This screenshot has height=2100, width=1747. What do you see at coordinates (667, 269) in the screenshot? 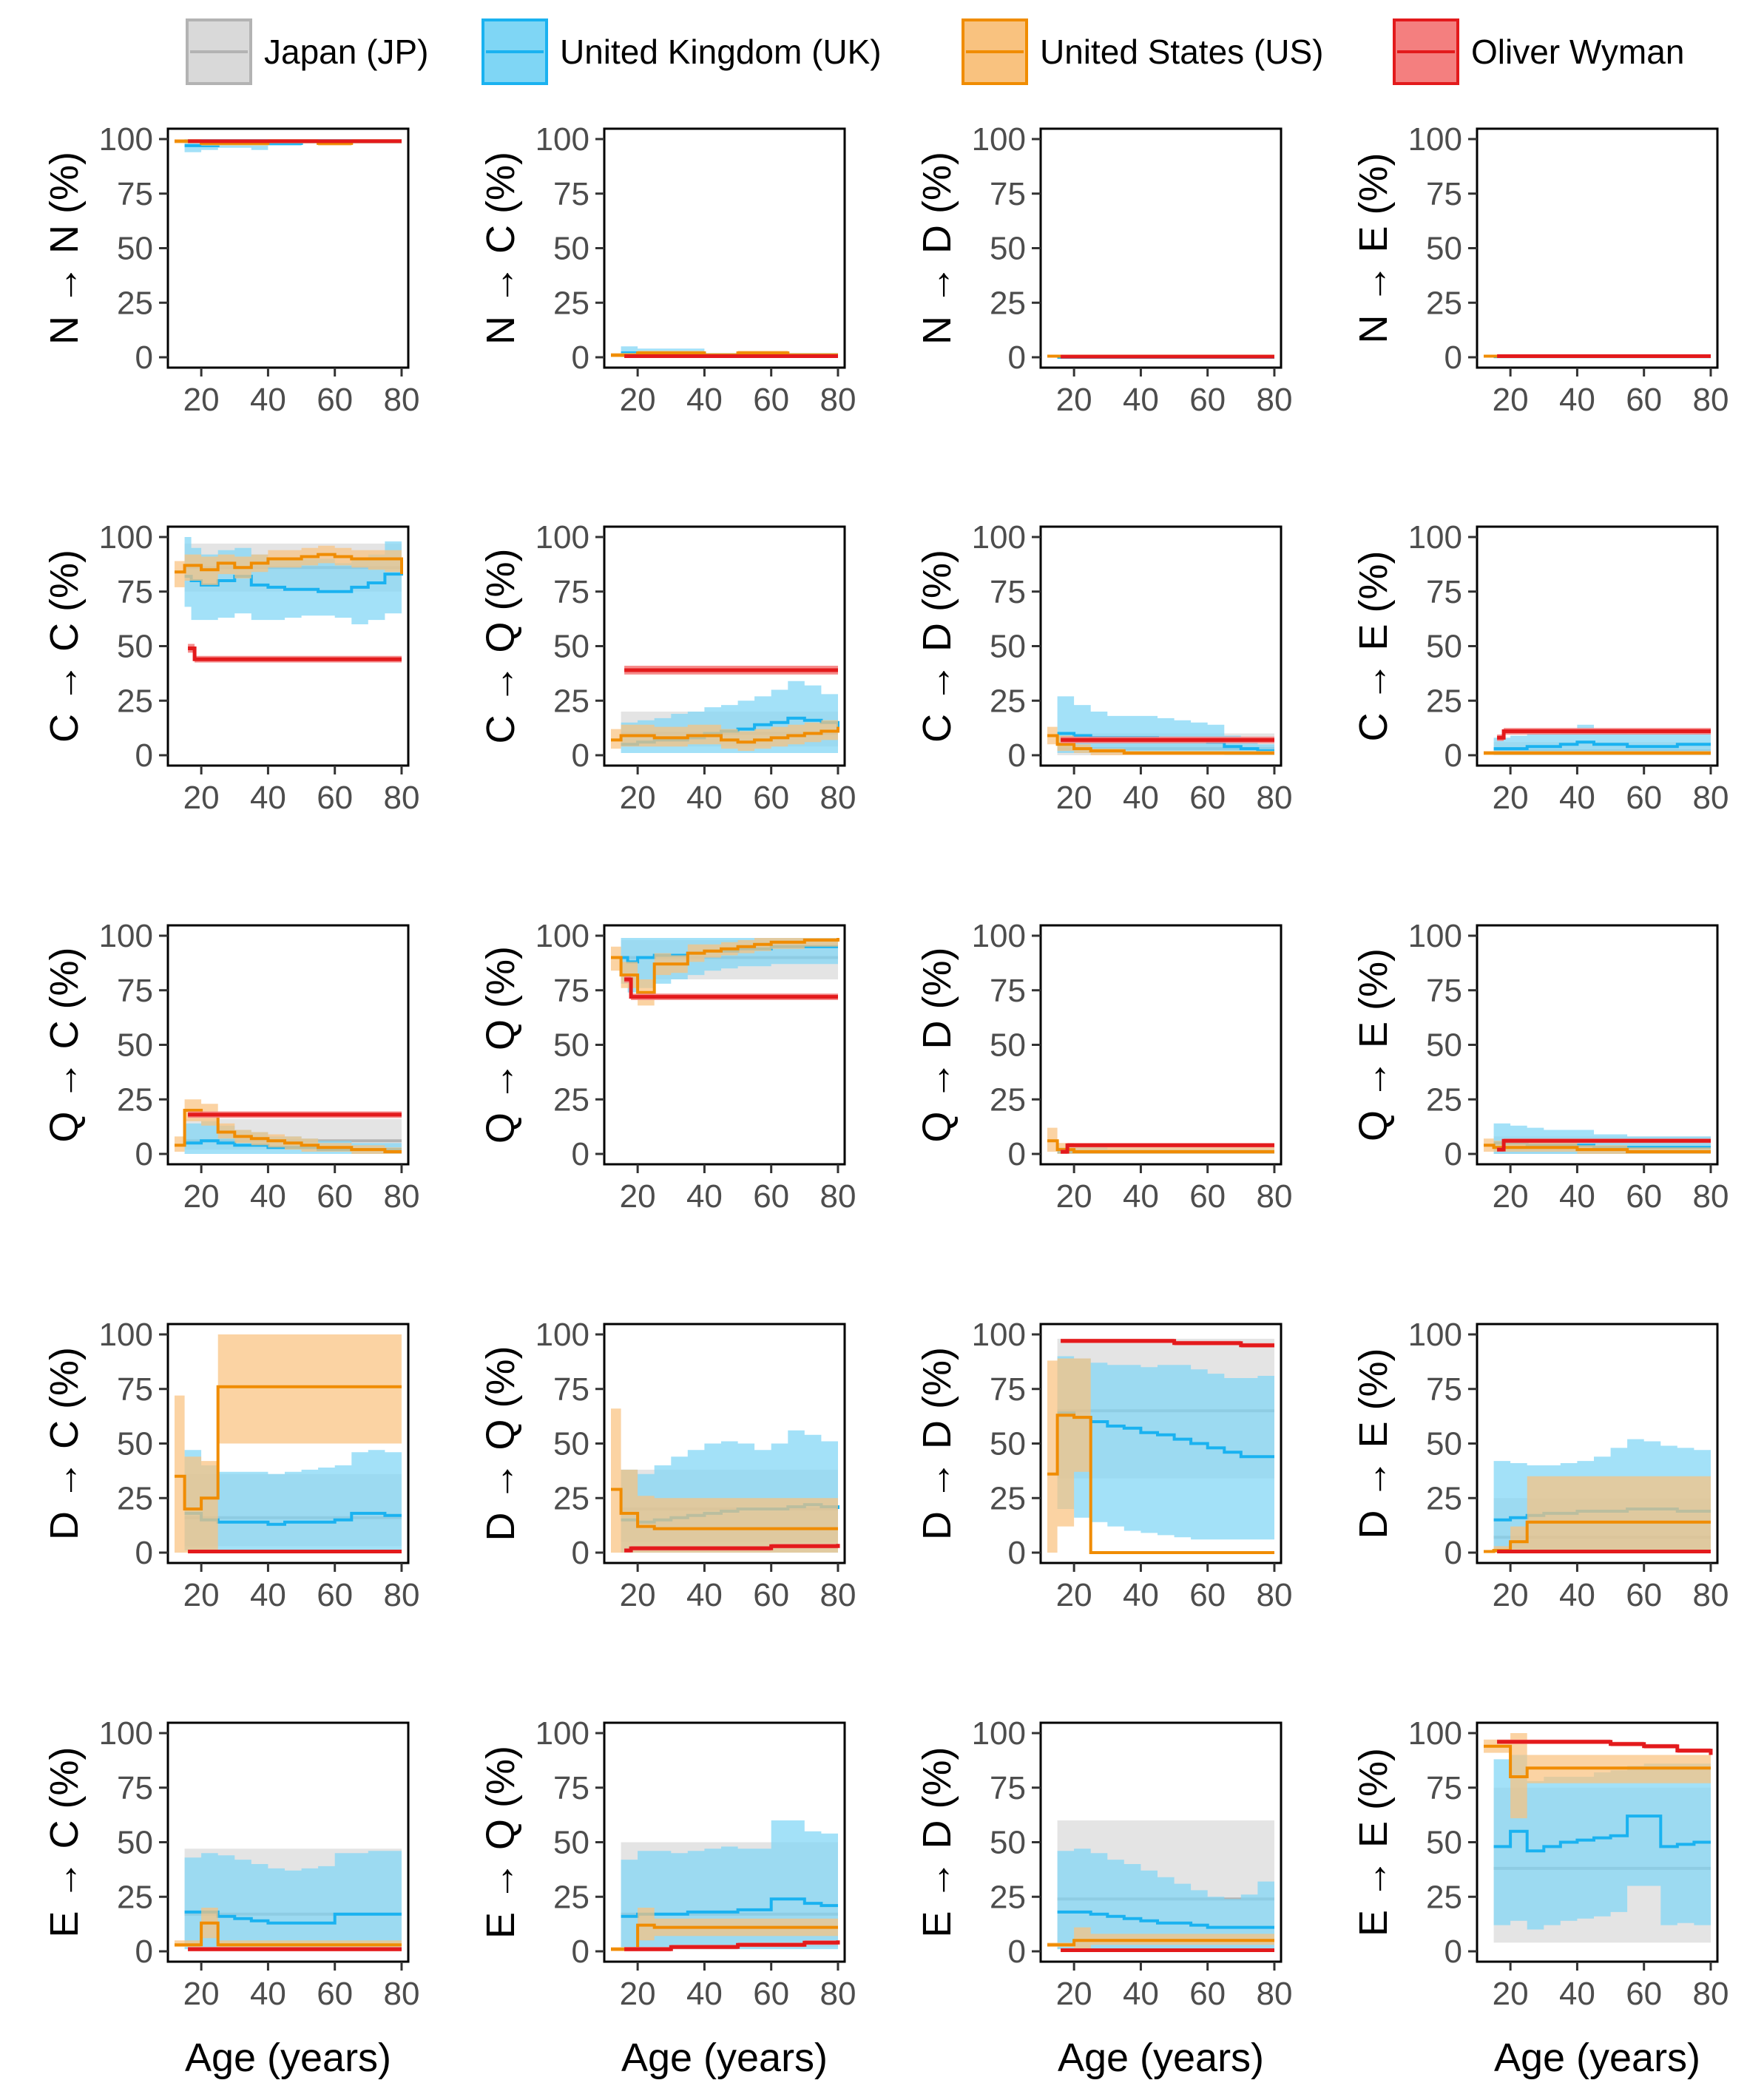
I see `panel-n-c: 0 25 50 75 100 20 40 60 80 N → C (%)` at bounding box center [667, 269].